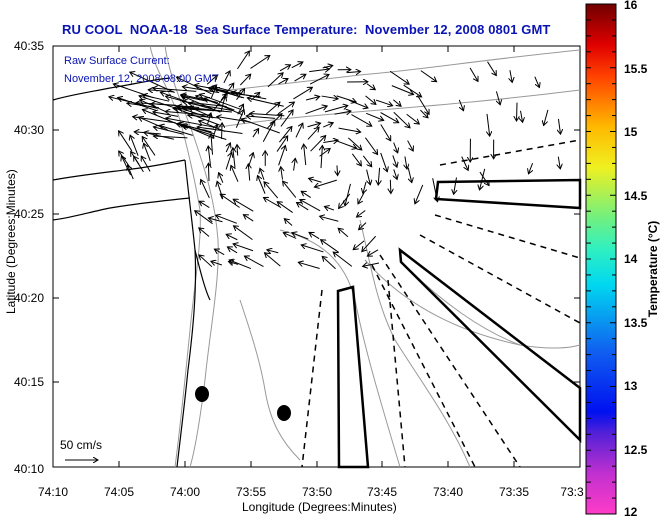 This screenshot has width=660, height=519. What do you see at coordinates (117, 61) in the screenshot?
I see `current-label: Raw Surface Current:` at bounding box center [117, 61].